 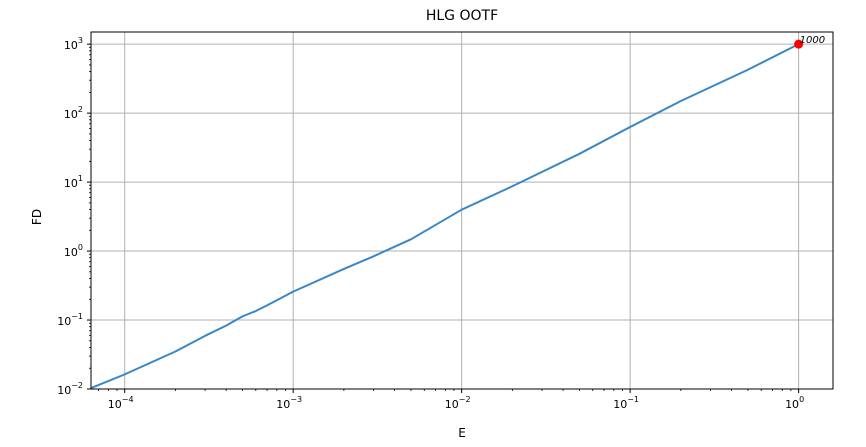 I want to click on x-tick-label: 10⁻³, so click(x=289, y=403).